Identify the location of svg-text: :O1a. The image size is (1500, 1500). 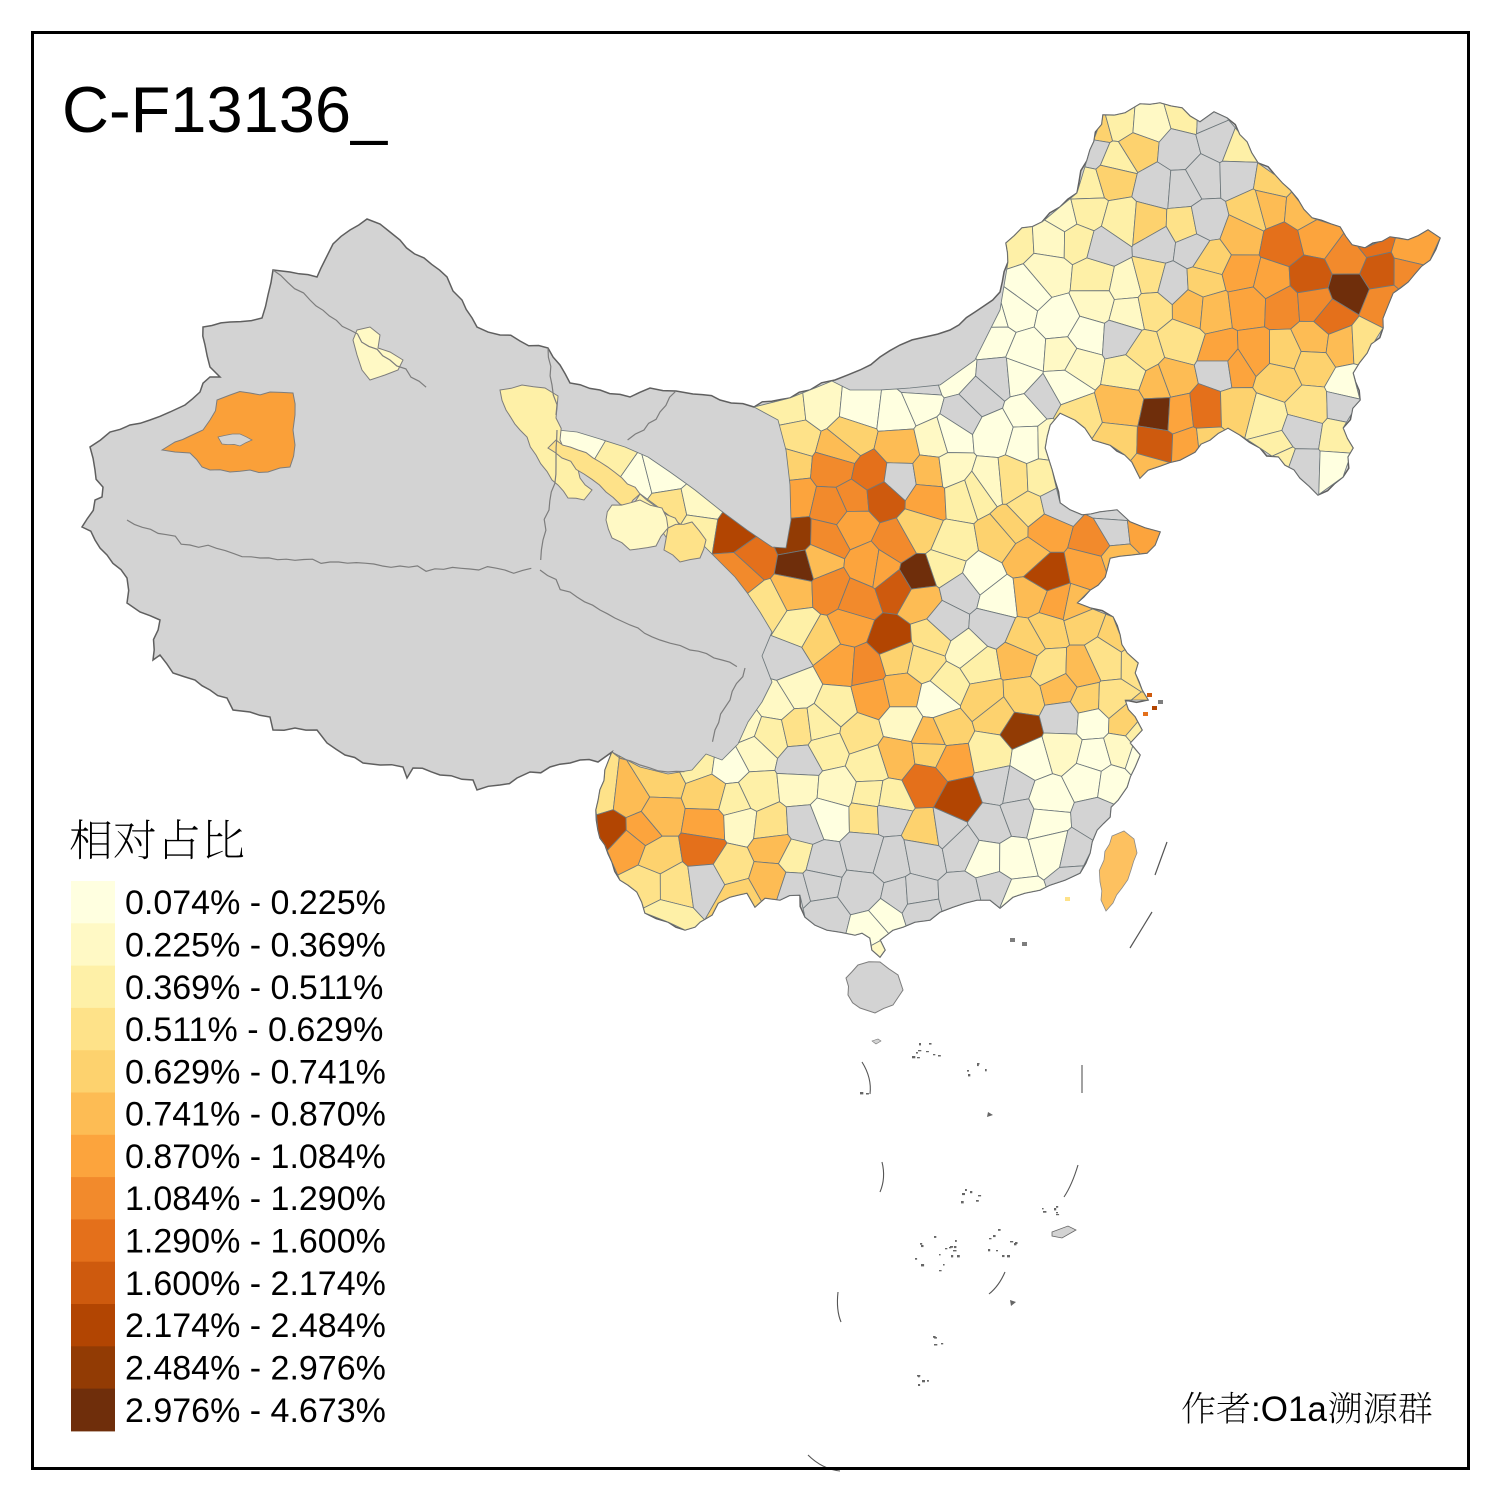
(1289, 1409).